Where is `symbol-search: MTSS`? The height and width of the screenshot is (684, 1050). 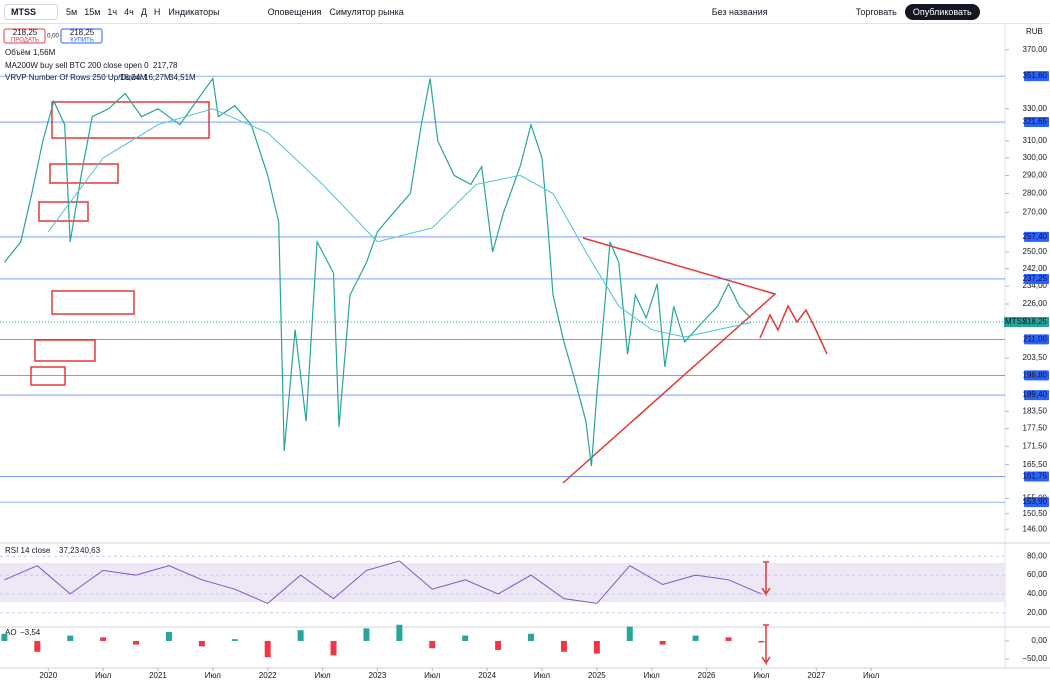
symbol-search: MTSS is located at coordinates (31, 11).